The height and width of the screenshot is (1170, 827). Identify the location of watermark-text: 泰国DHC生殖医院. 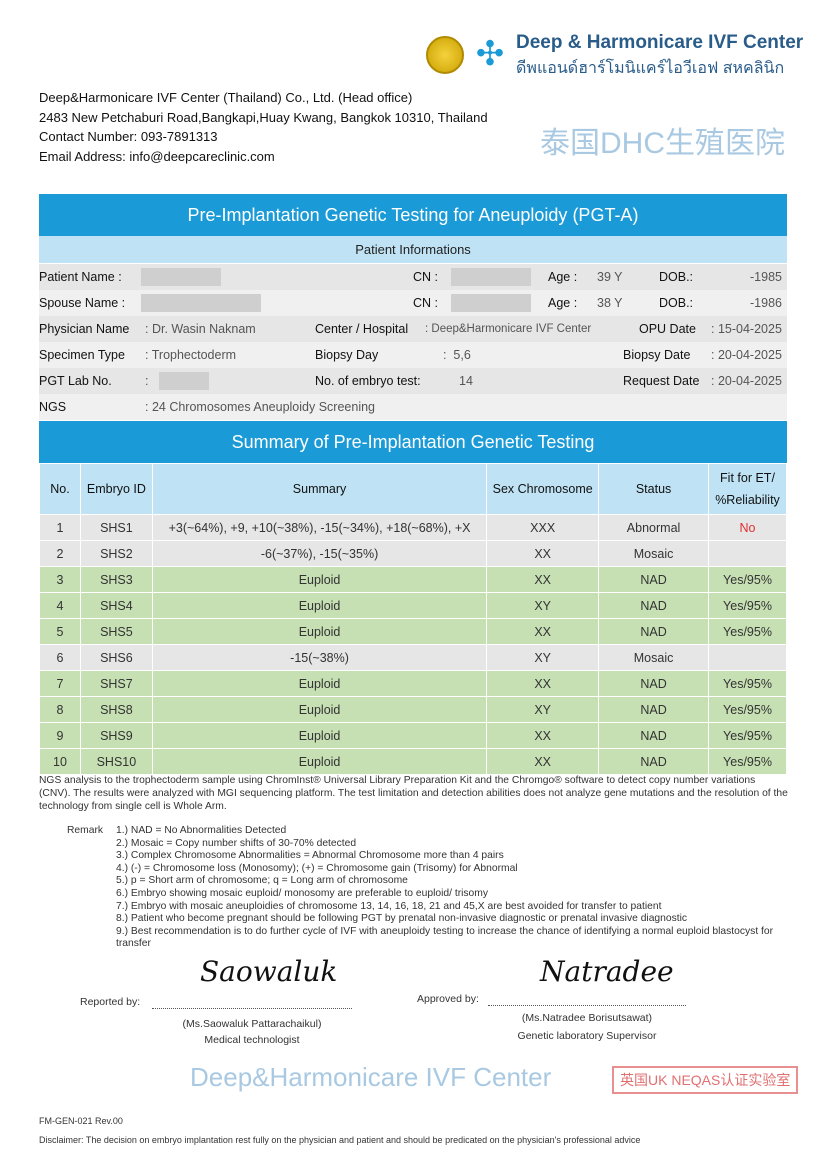
(662, 143).